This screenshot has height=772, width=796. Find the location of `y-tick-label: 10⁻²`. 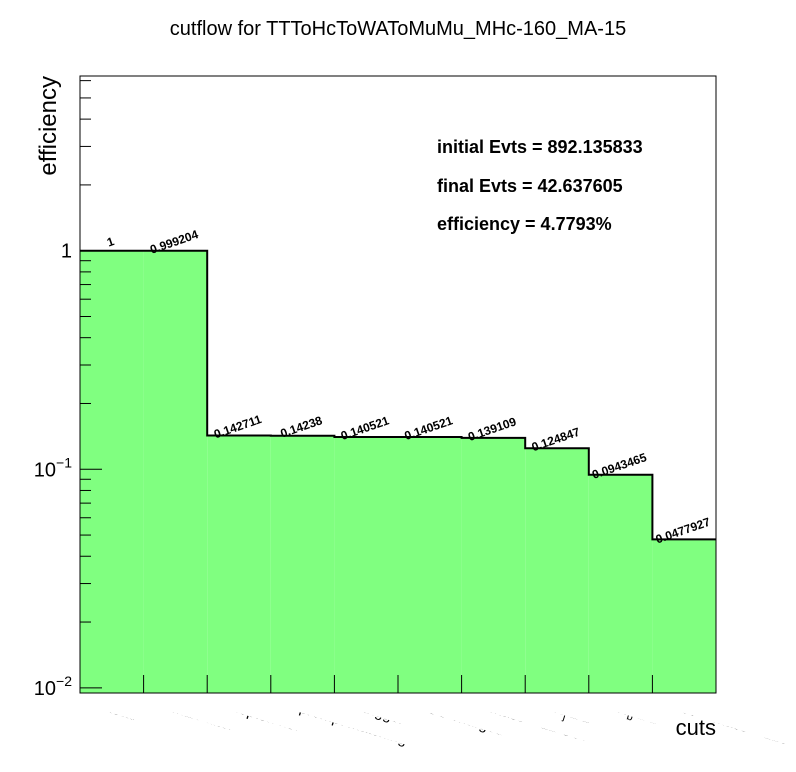

y-tick-label: 10⁻² is located at coordinates (53, 686).